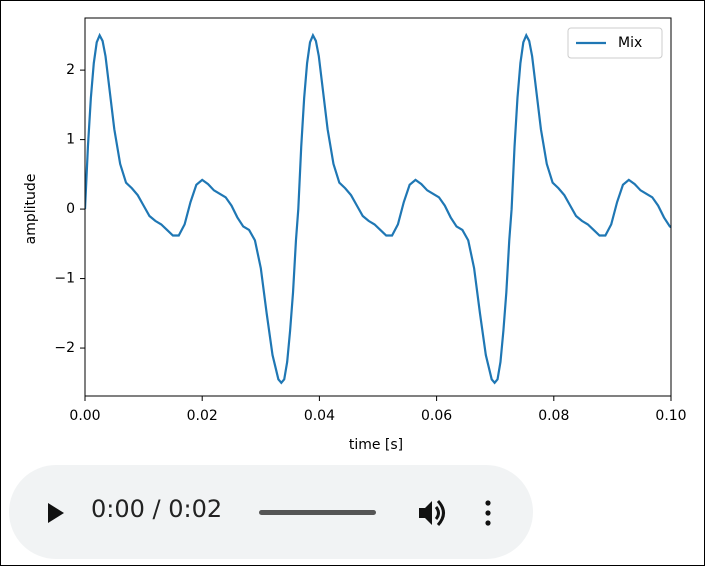  I want to click on time-display: 0:00 / 0:02, so click(157, 509).